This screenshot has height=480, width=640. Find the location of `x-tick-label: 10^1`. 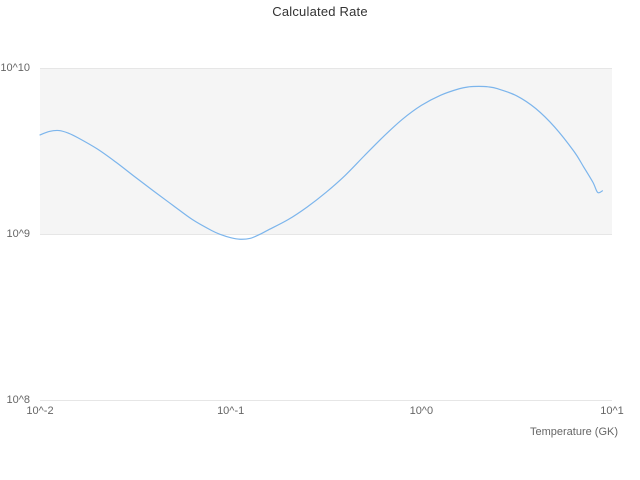

x-tick-label: 10^1 is located at coordinates (612, 411).